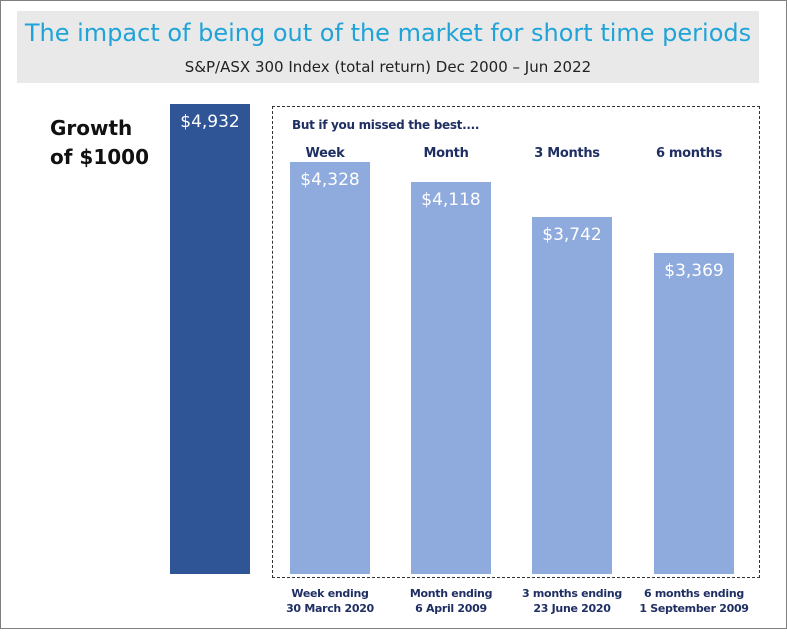 The width and height of the screenshot is (787, 637). Describe the element at coordinates (330, 608) in the screenshot. I see `category-label-line-2: 30 March 2020` at that location.